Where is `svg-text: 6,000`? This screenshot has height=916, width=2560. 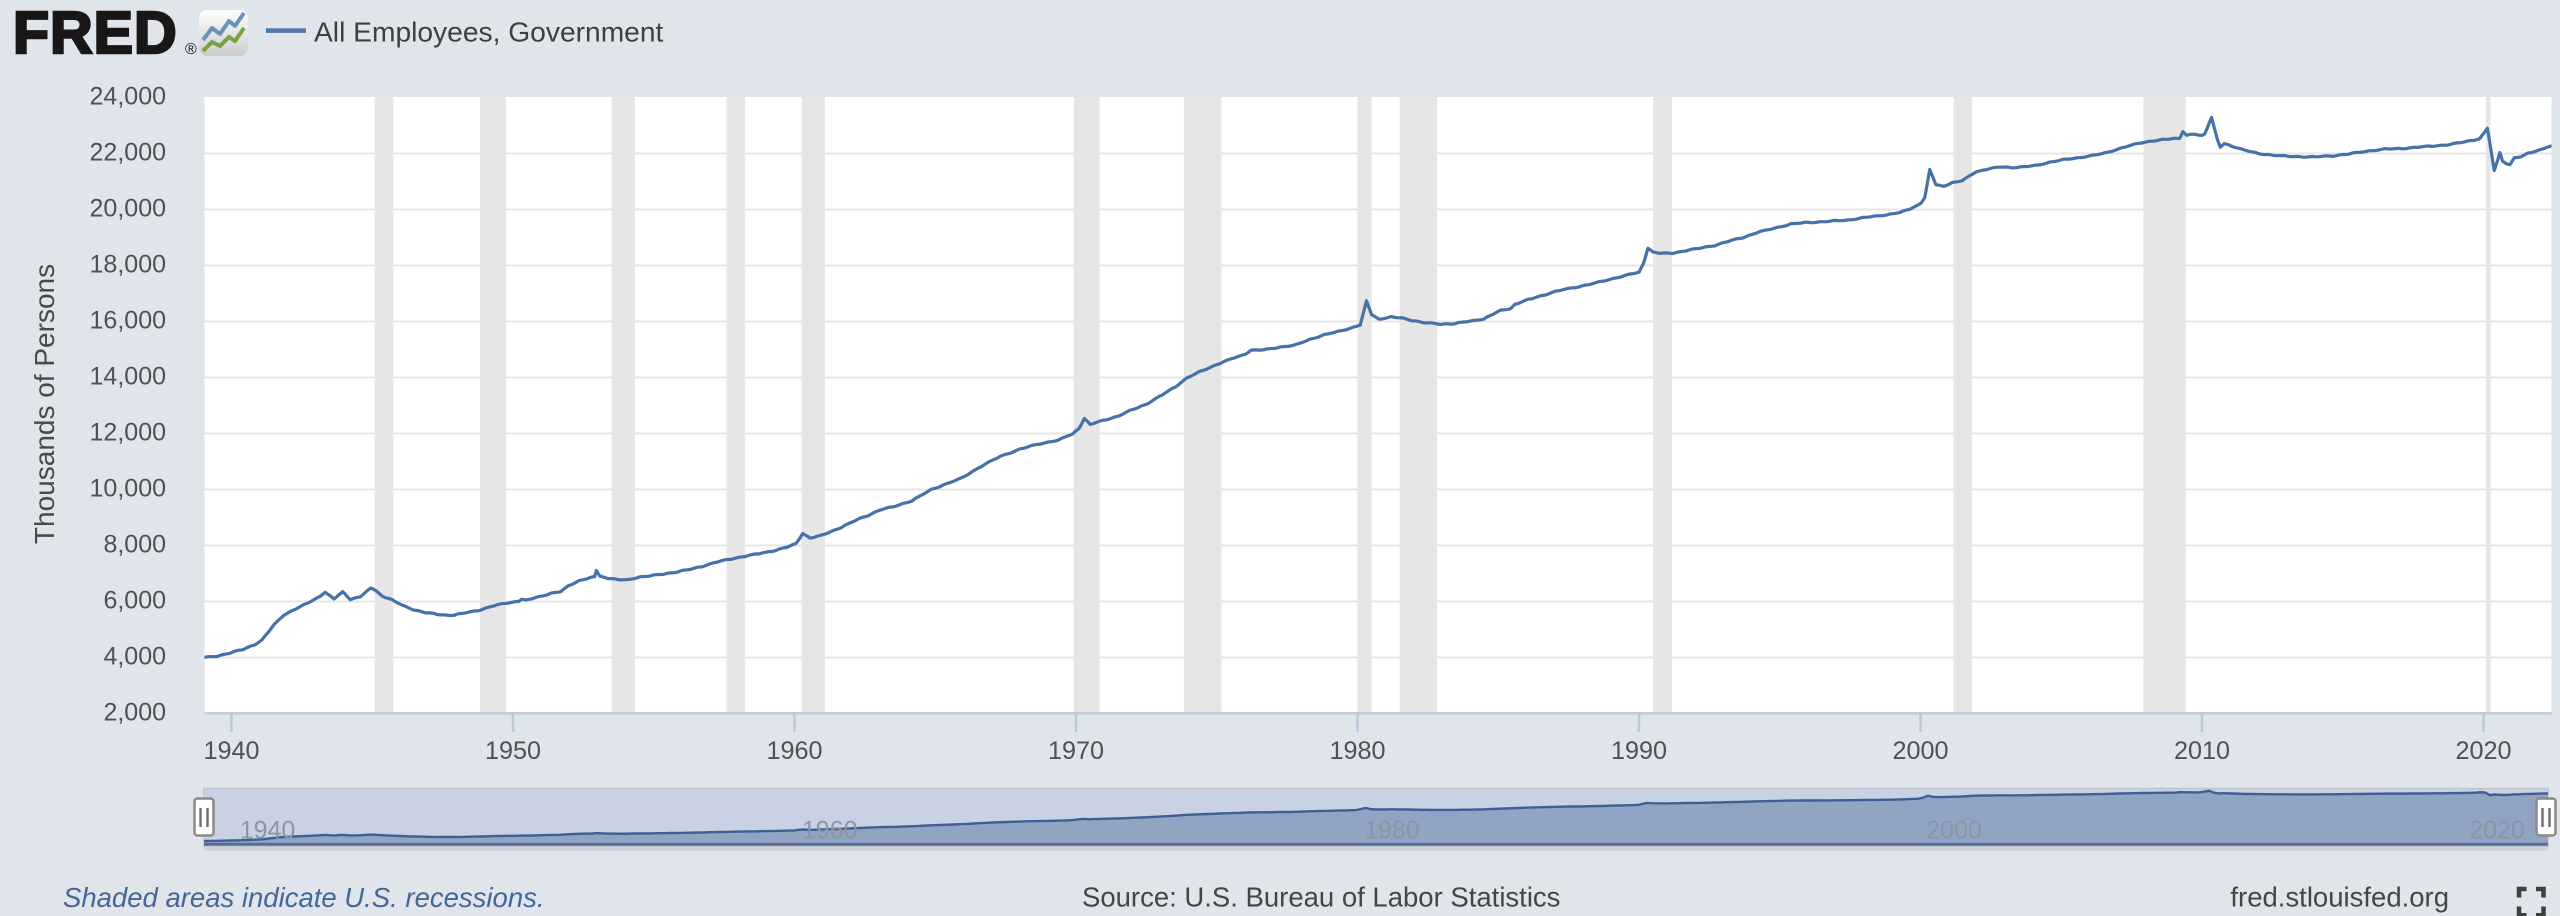 svg-text: 6,000 is located at coordinates (134, 601).